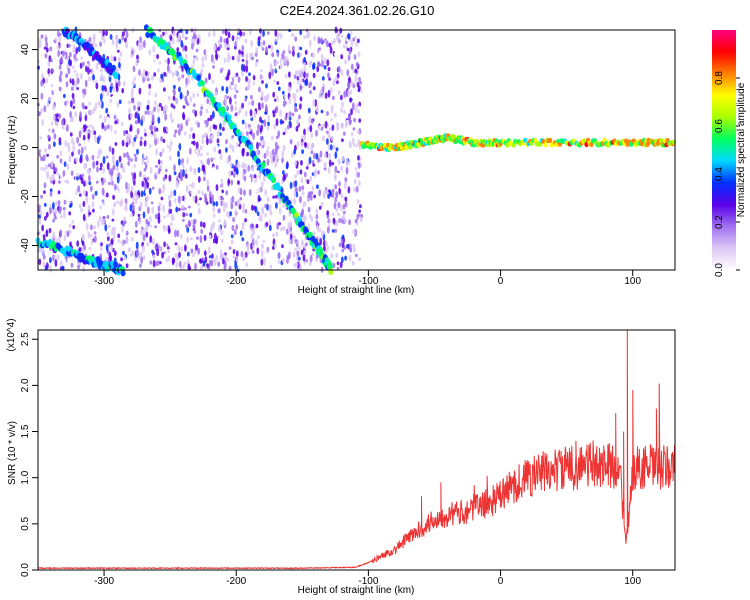  What do you see at coordinates (357, 10) in the screenshot?
I see `figure-title: C2E4.2024.361.02.26.G10` at bounding box center [357, 10].